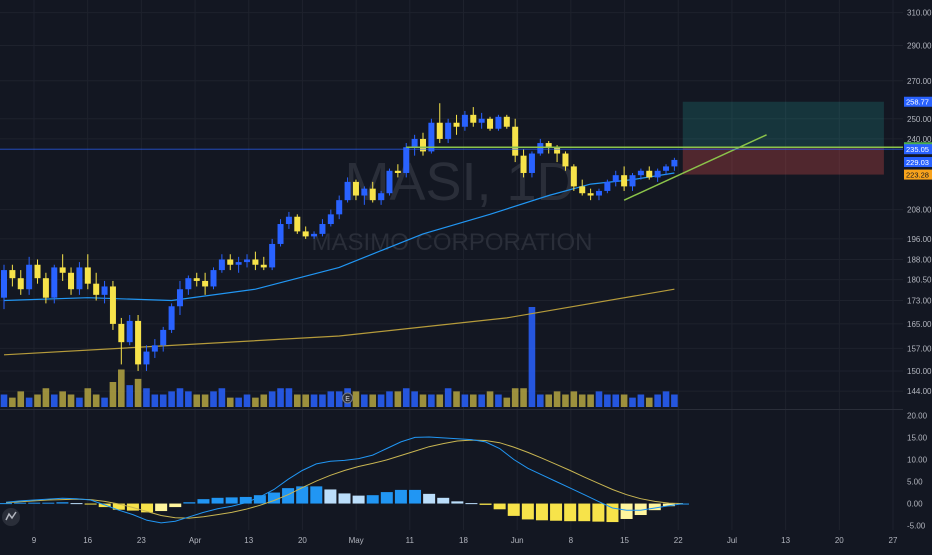 The width and height of the screenshot is (932, 555). Describe the element at coordinates (917, 102) in the screenshot. I see `price-badge-label: 258.77` at that location.